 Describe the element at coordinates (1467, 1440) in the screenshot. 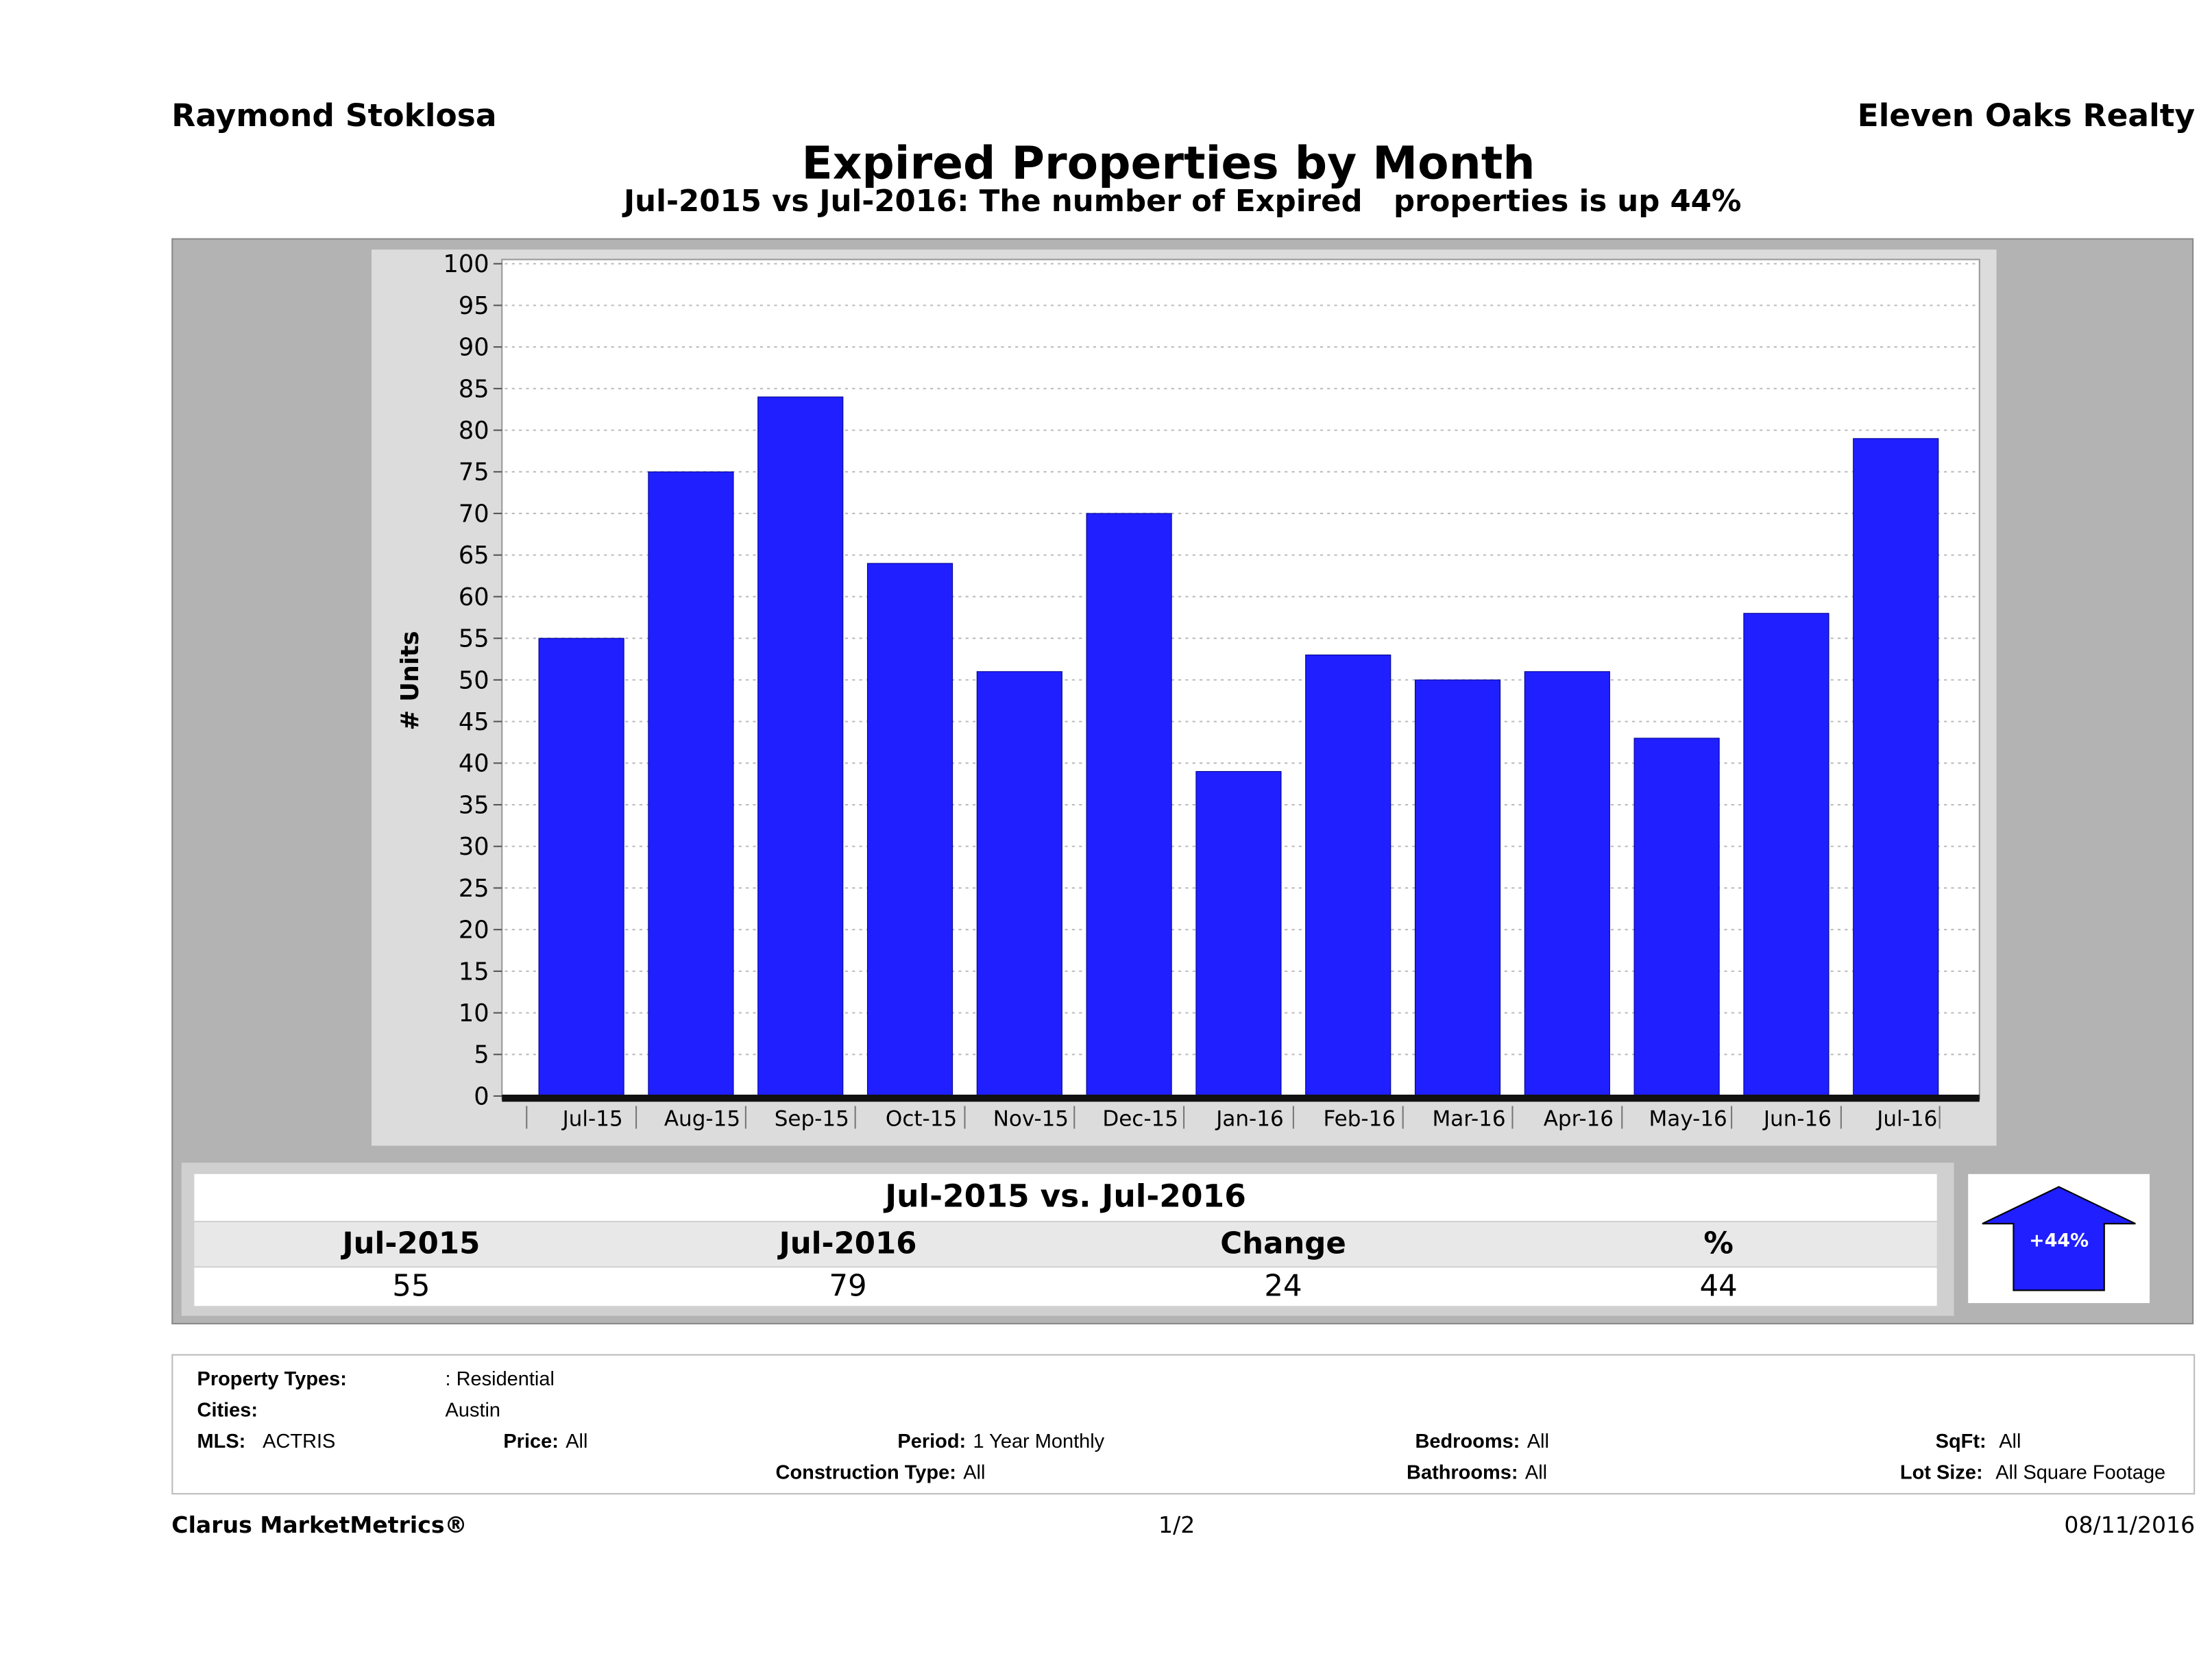

I see `bedrooms-label: Bedrooms:` at that location.